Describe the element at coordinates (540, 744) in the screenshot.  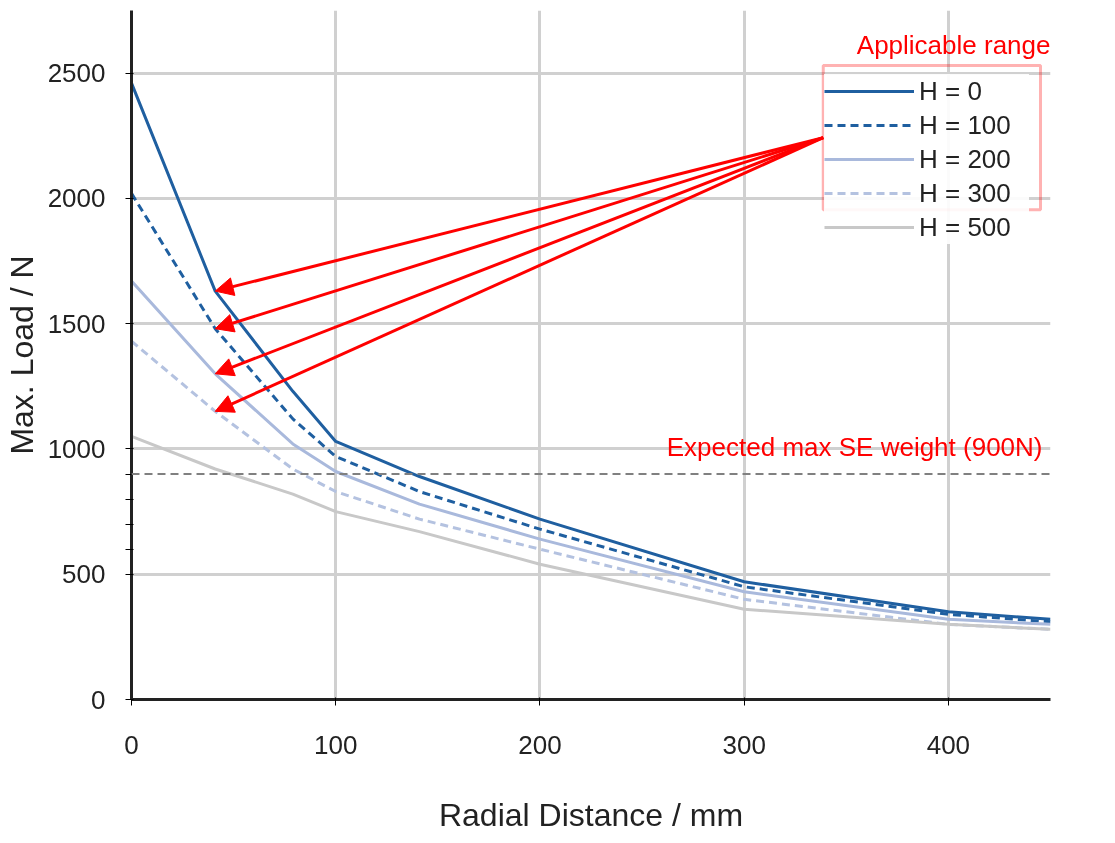
I see `x-tick-label: 200` at that location.